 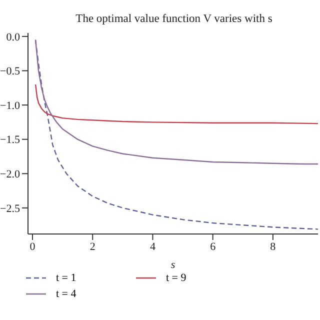 I want to click on y-tick-label: −2.5, so click(x=10, y=208).